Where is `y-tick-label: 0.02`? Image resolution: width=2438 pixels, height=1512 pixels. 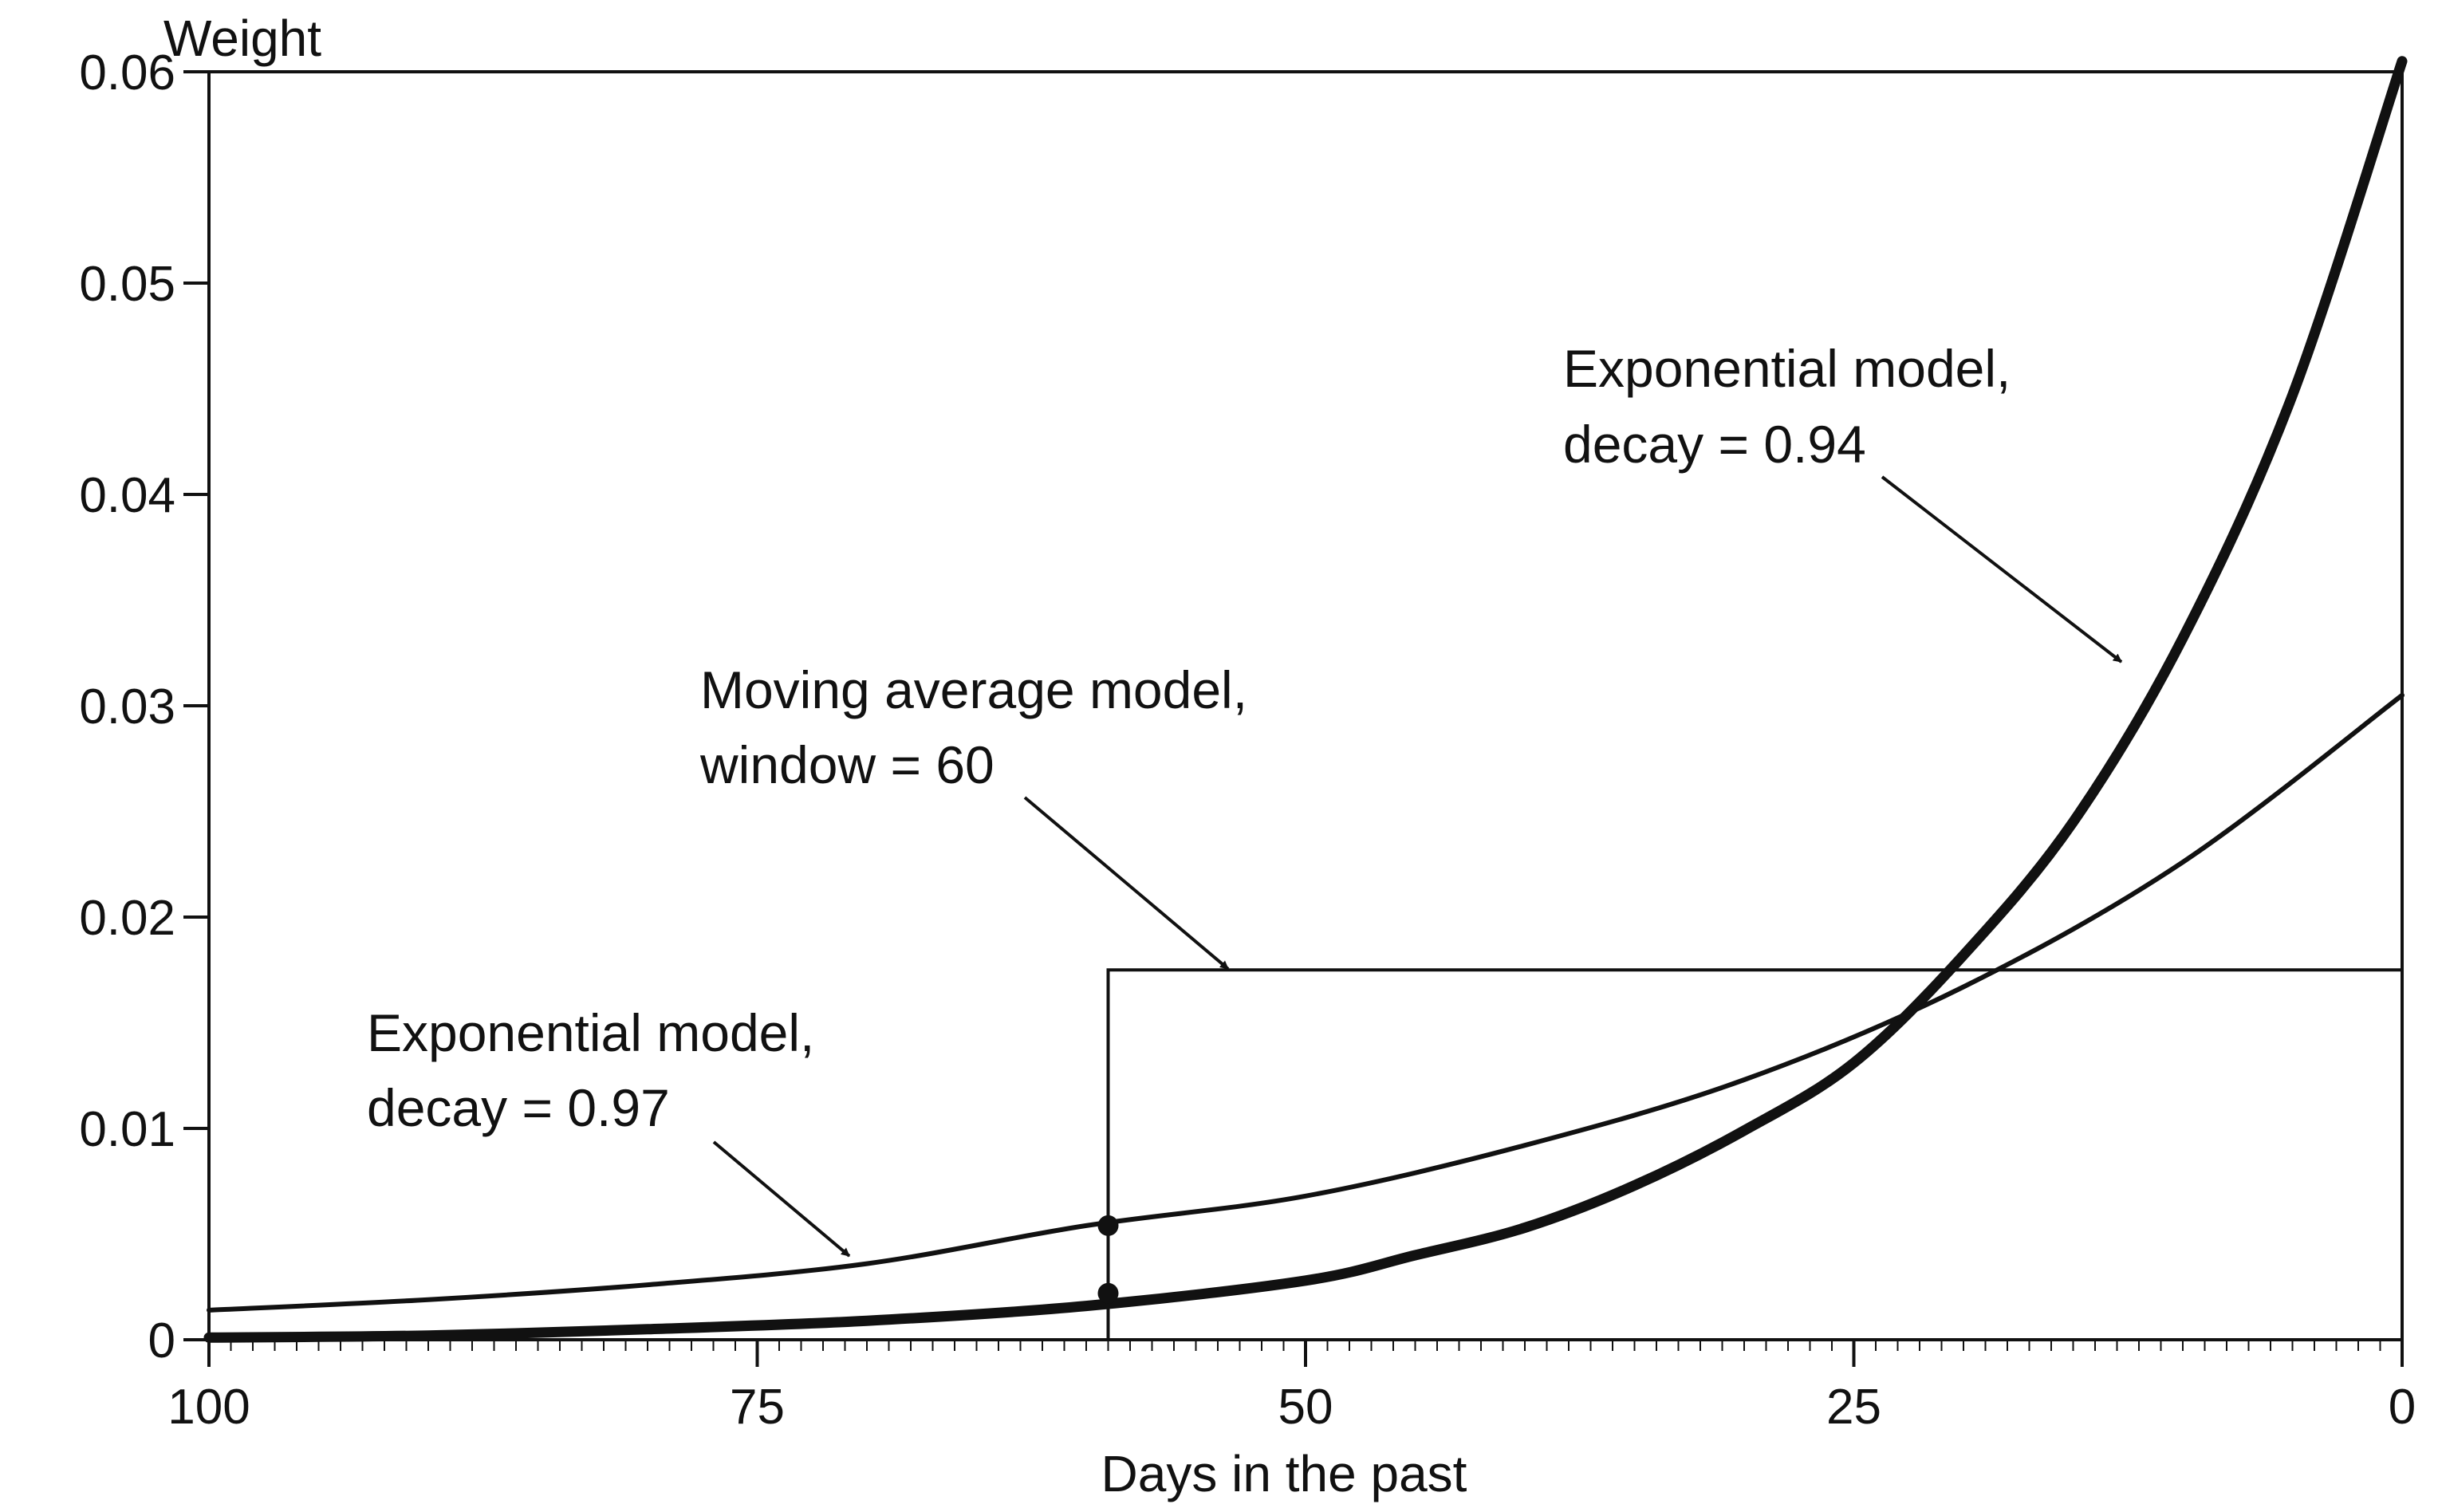 y-tick-label: 0.02 is located at coordinates (127, 918).